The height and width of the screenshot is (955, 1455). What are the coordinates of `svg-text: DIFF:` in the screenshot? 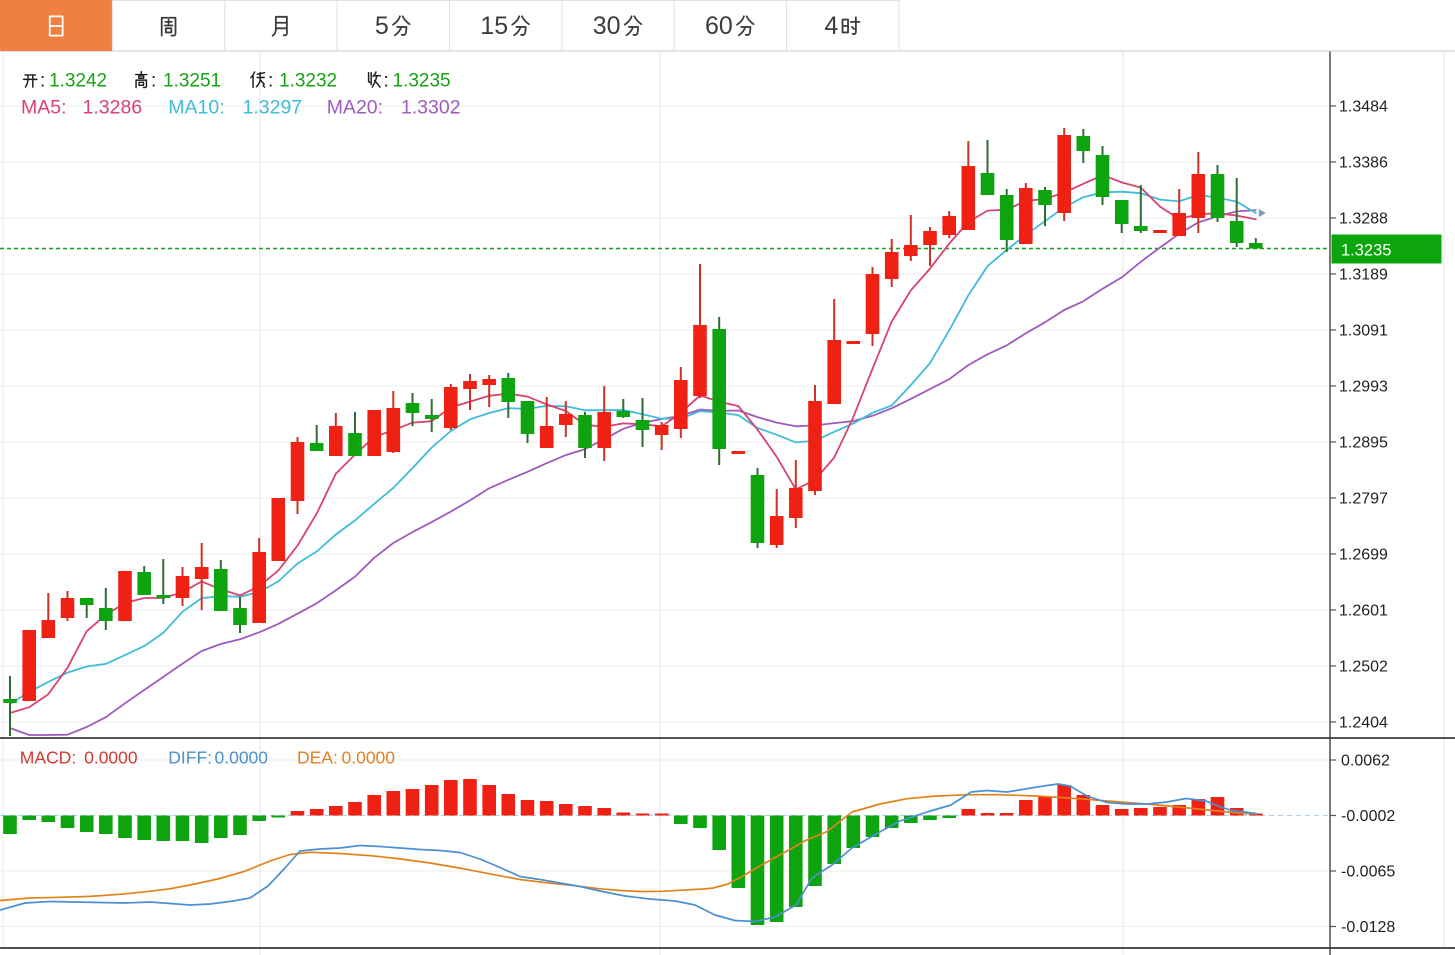 It's located at (190, 757).